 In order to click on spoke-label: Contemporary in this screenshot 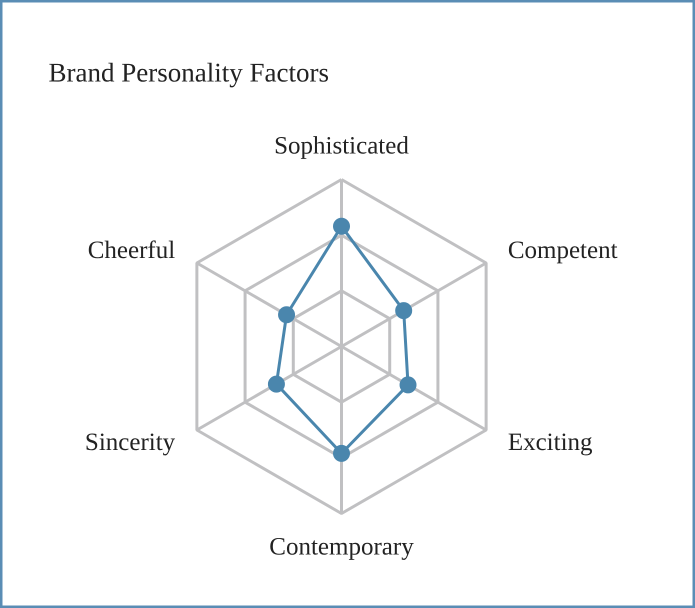, I will do `click(341, 546)`.